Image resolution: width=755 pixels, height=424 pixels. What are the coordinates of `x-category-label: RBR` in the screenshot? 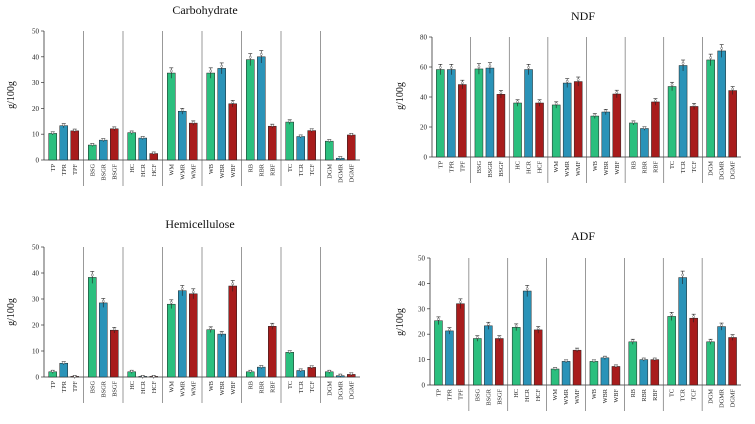 It's located at (261, 386).